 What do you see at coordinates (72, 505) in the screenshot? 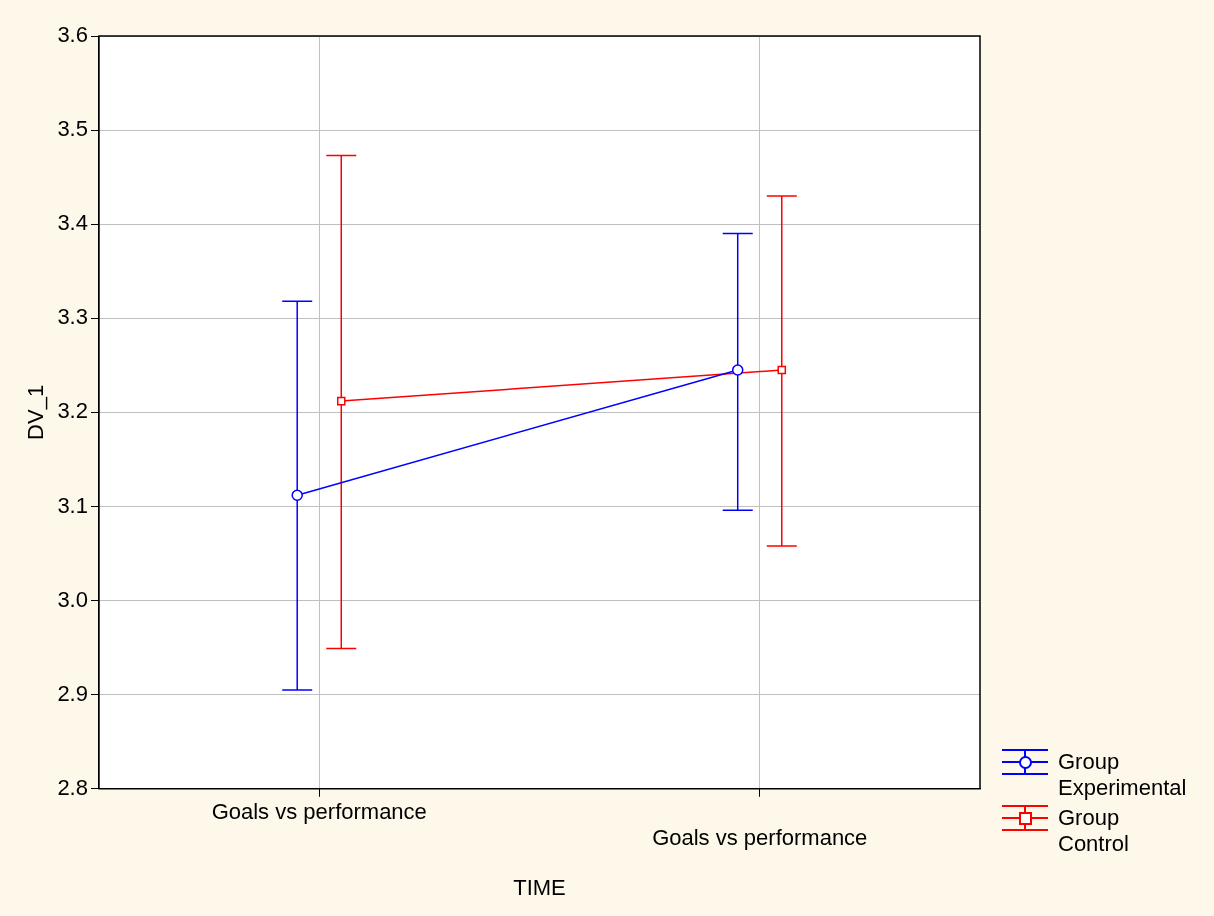
I see `y-tick-label: 3.1` at bounding box center [72, 505].